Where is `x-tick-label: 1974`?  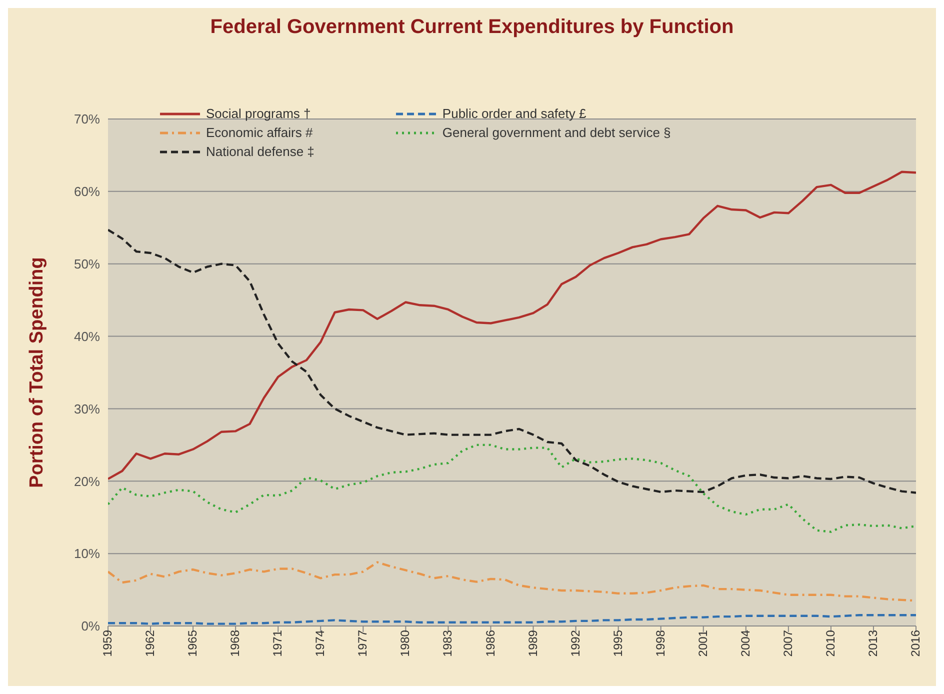 x-tick-label: 1974 is located at coordinates (320, 643).